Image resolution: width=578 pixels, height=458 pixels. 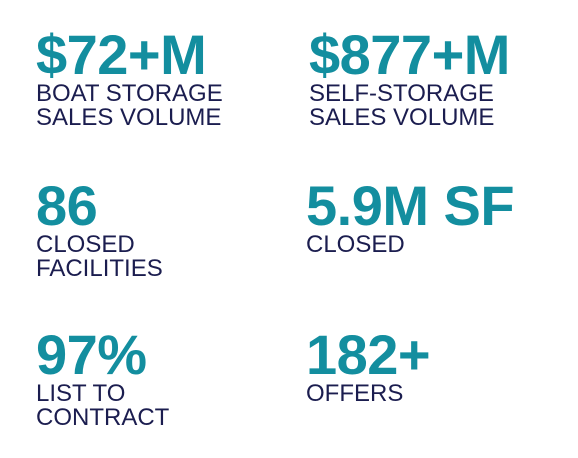 I want to click on stat-offers: 182+ OFFERS, so click(x=368, y=364).